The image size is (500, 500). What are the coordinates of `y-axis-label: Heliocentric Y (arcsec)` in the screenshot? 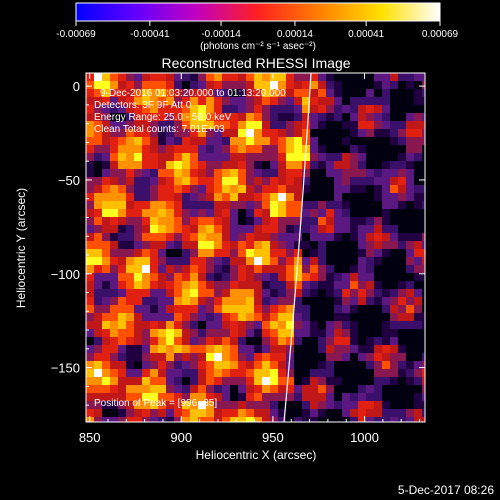 It's located at (21, 248).